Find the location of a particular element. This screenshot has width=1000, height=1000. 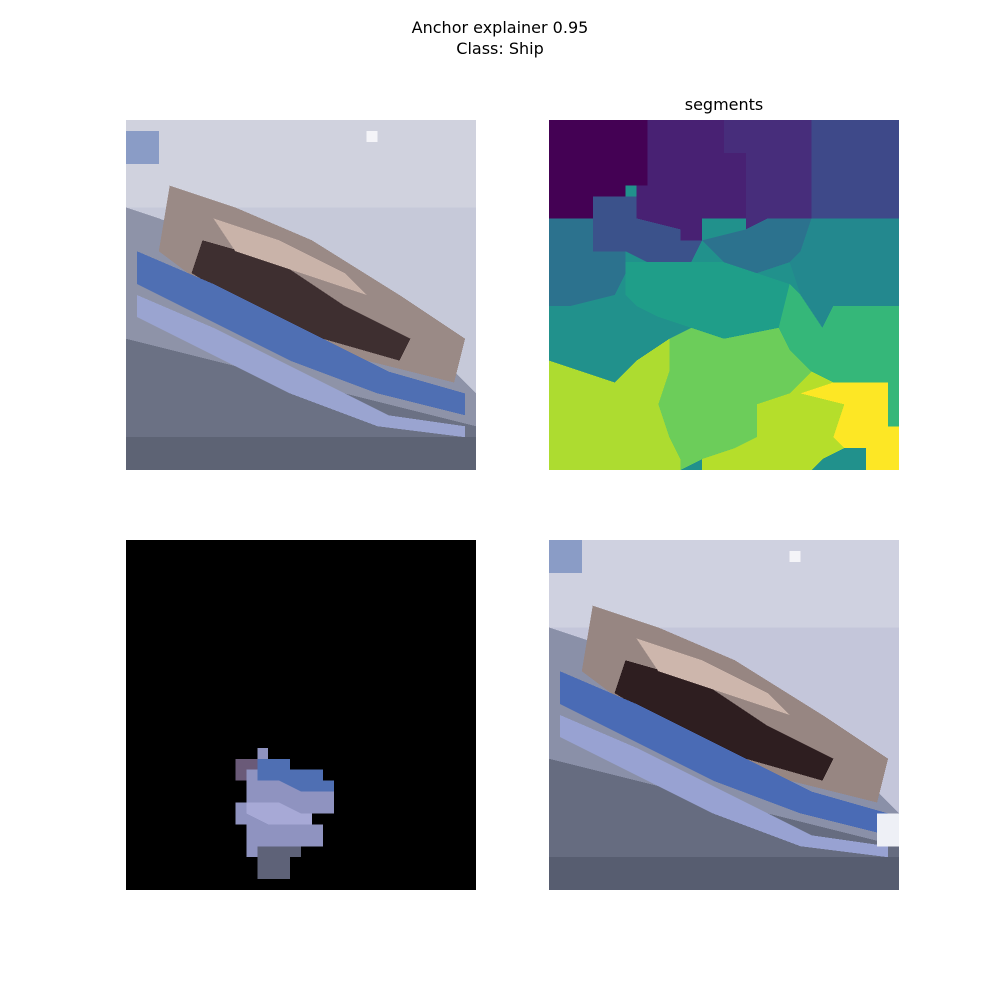

bright-pixel is located at coordinates (372, 136).